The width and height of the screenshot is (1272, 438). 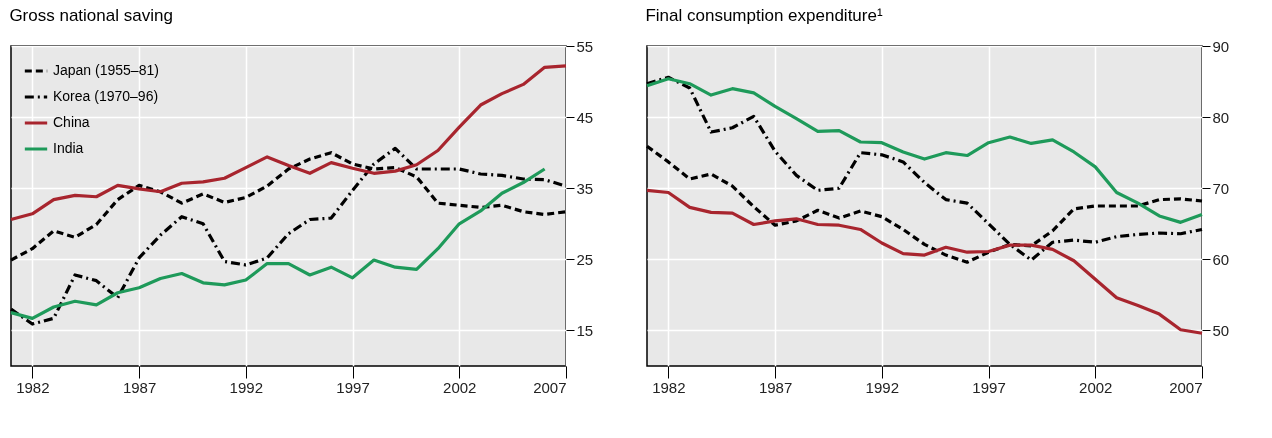 I want to click on y-tick-label: 15, so click(x=585, y=330).